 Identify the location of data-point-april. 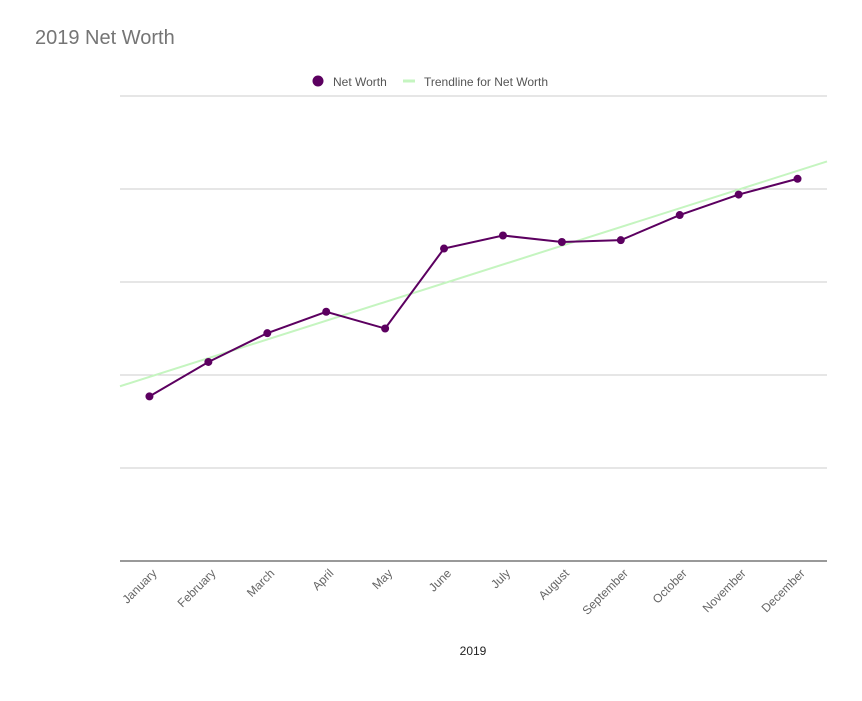
(326, 311).